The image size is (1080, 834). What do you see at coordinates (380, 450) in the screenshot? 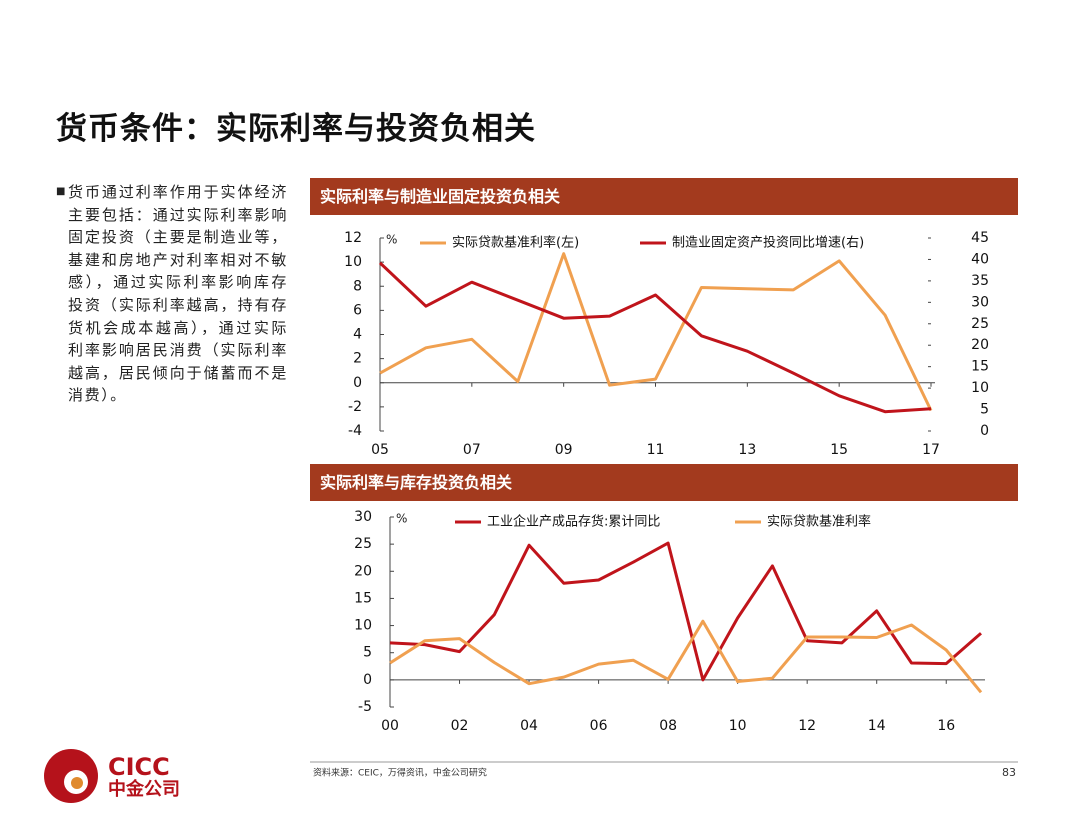
I see `x-tick-label: 05` at bounding box center [380, 450].